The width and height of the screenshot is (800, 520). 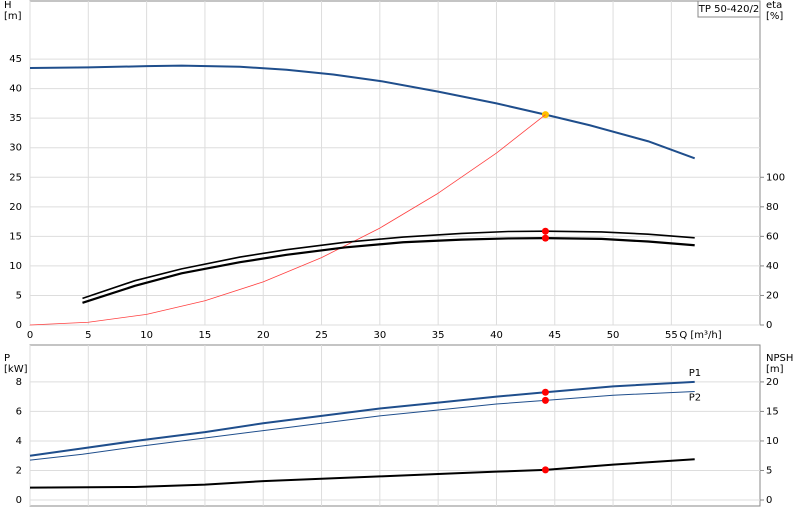 I want to click on y-tick-label: 2, so click(x=19, y=470).